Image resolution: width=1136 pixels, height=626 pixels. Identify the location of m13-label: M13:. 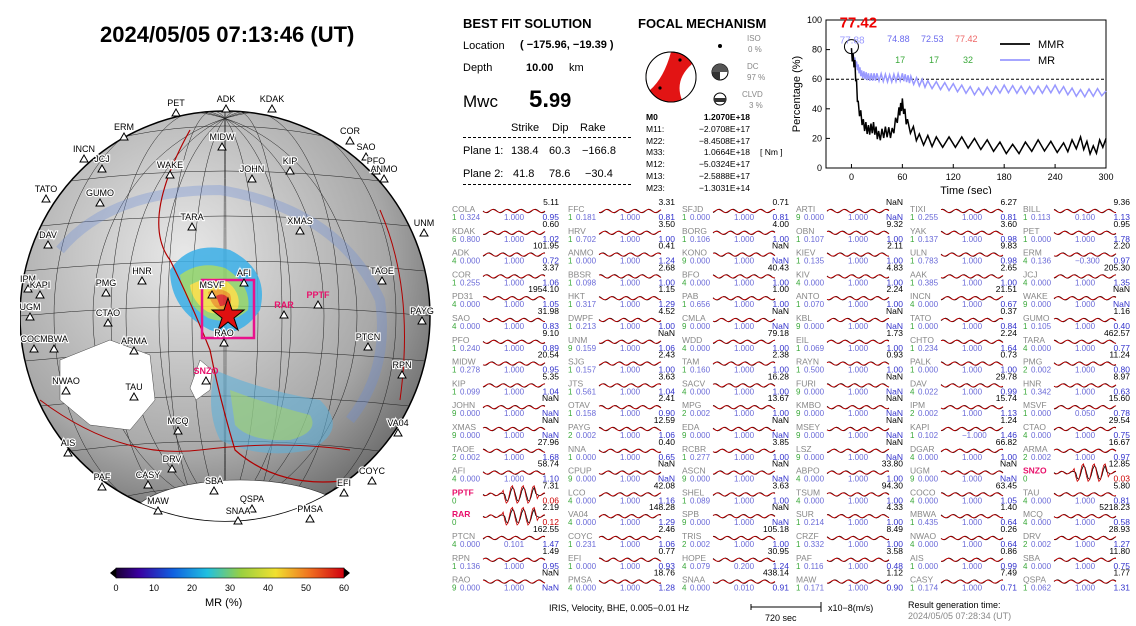
(655, 175).